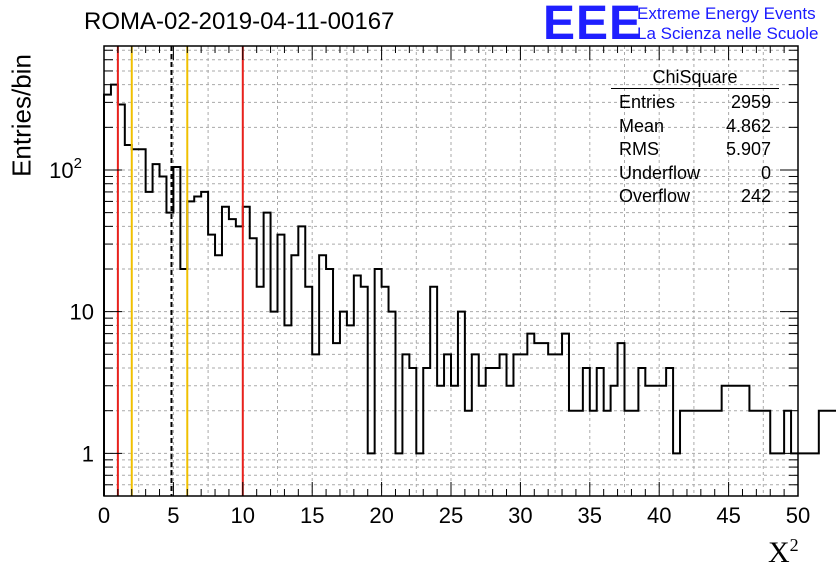  Describe the element at coordinates (748, 149) in the screenshot. I see `stats-value: 5.907` at that location.